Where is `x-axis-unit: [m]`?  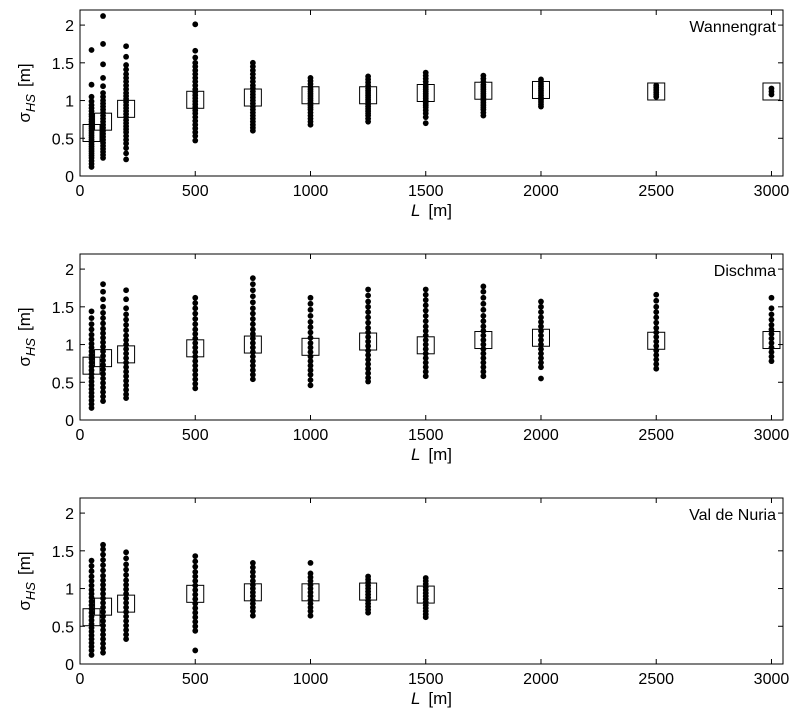
x-axis-unit: [m] is located at coordinates (440, 454).